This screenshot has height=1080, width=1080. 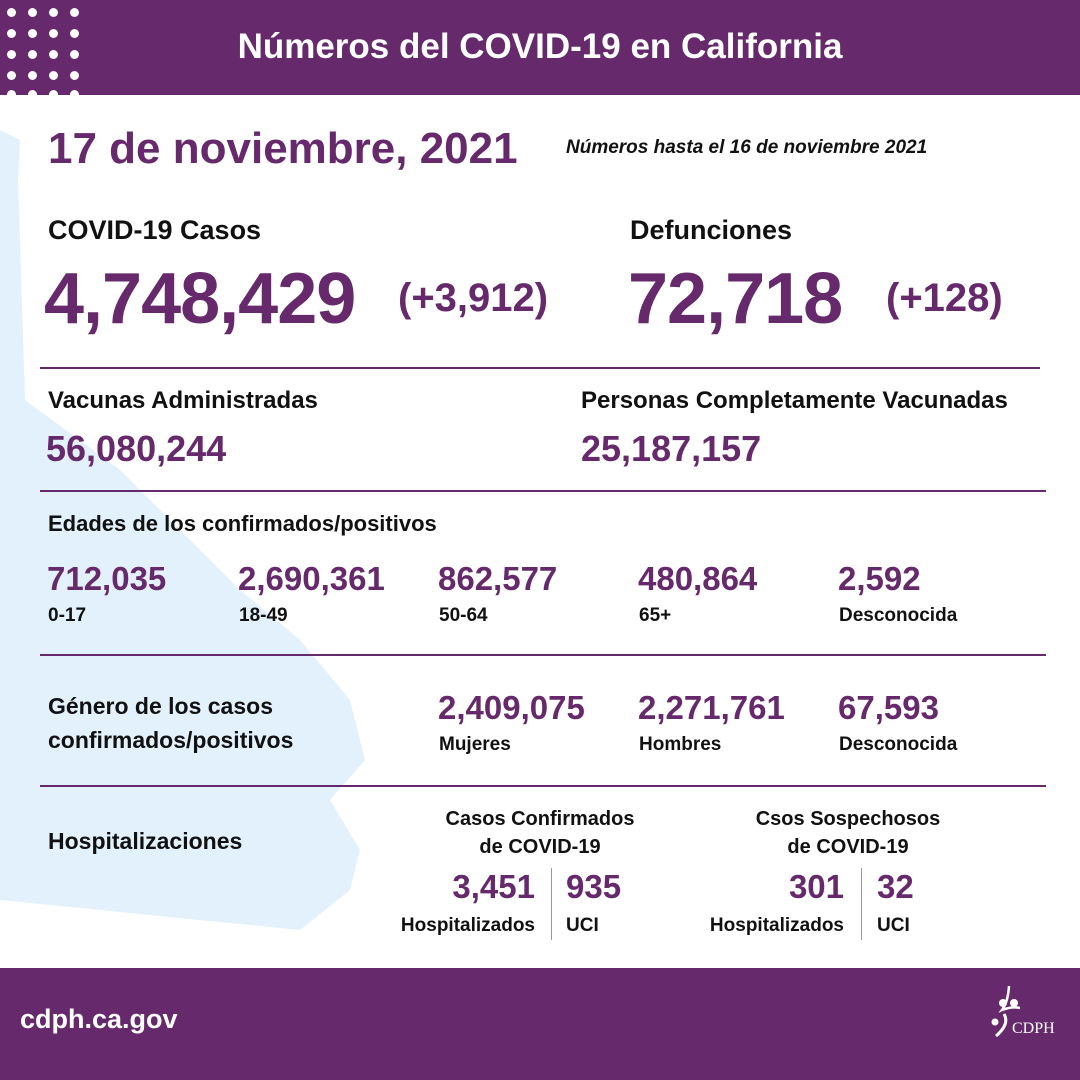 What do you see at coordinates (540, 1024) in the screenshot?
I see `footer-bar: cdph.ca.gov CDPH` at bounding box center [540, 1024].